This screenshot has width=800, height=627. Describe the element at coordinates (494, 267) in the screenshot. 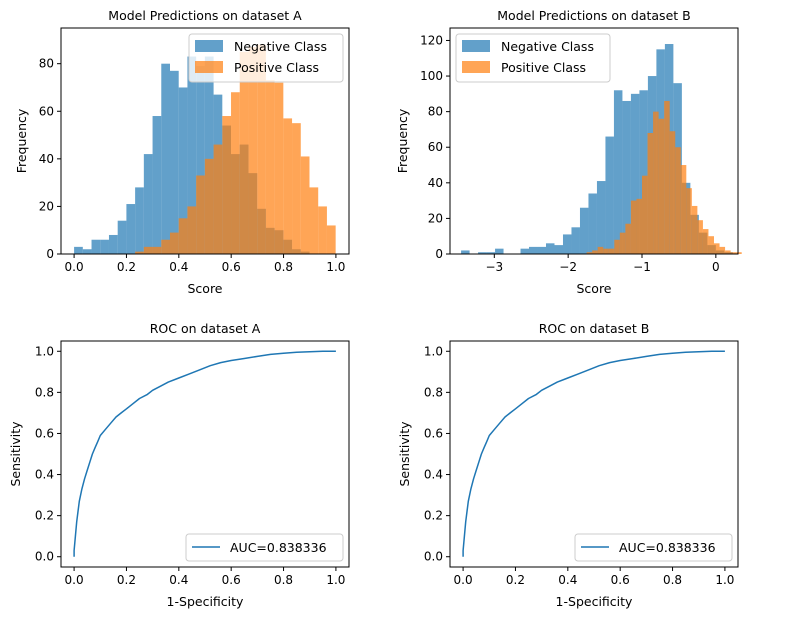

I see `x-tick-label: −3` at that location.